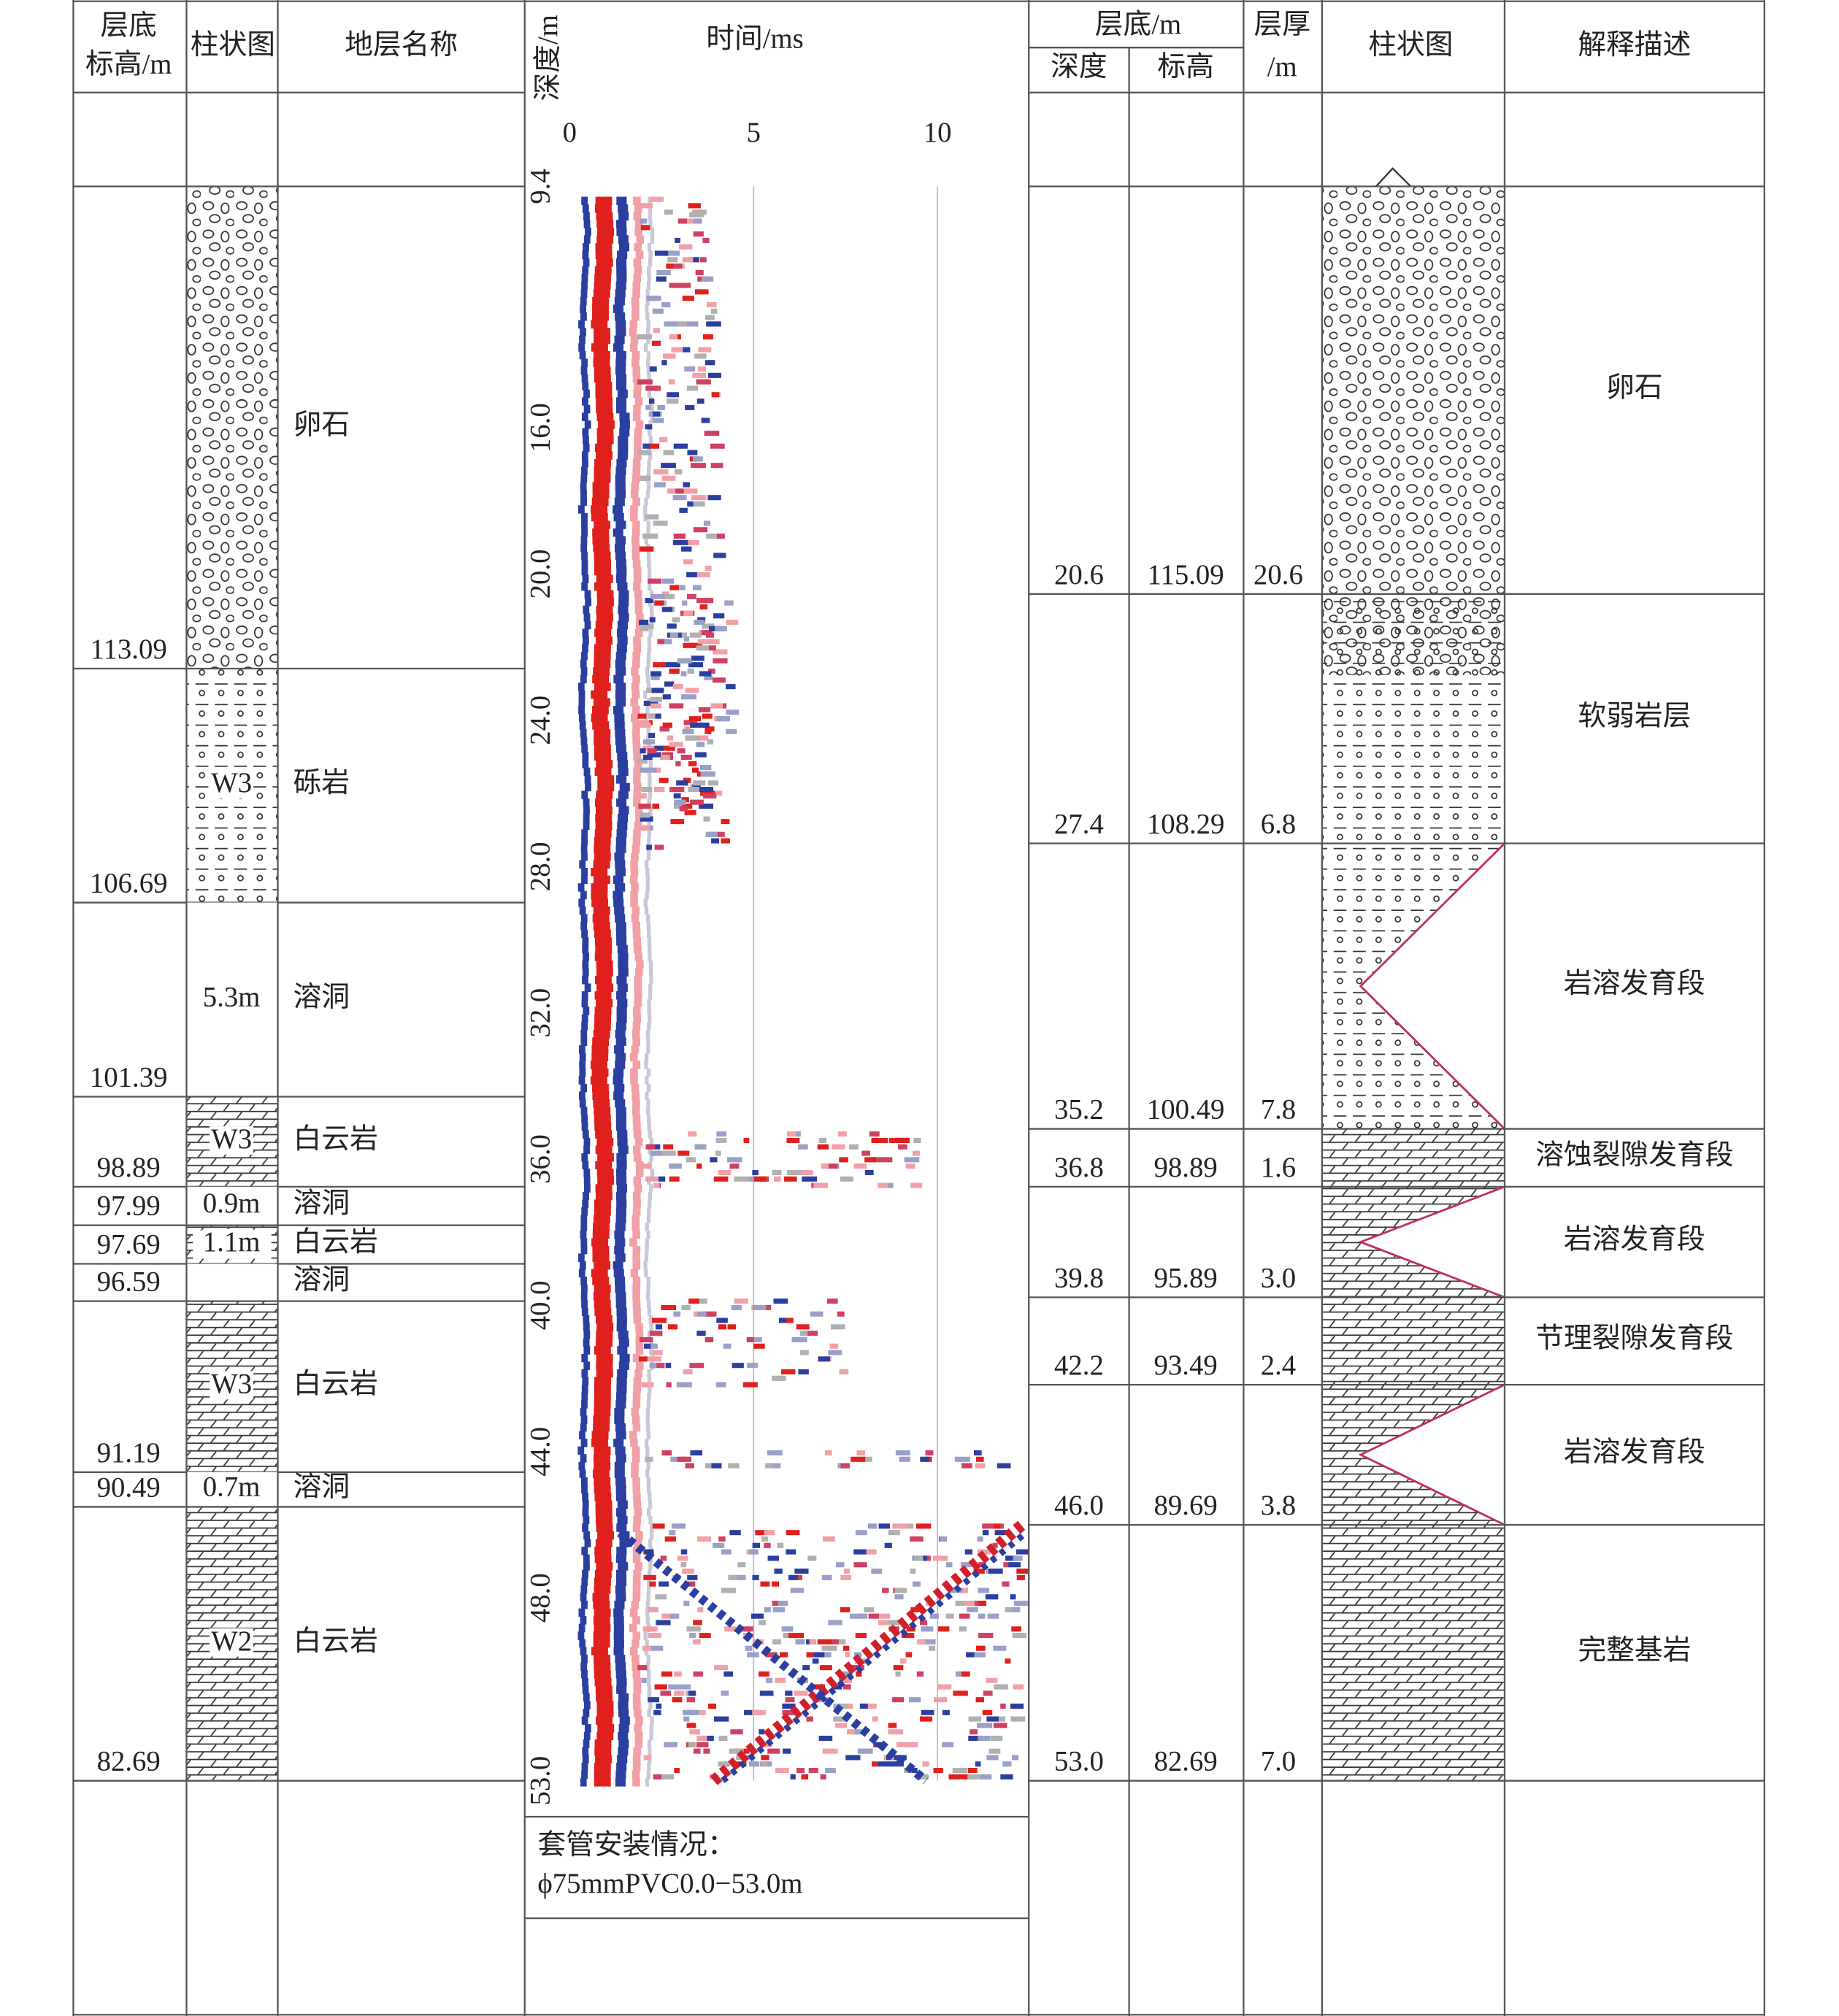 Image resolution: width=1839 pixels, height=2016 pixels. I want to click on depth-tick-label: 9.4, so click(540, 186).